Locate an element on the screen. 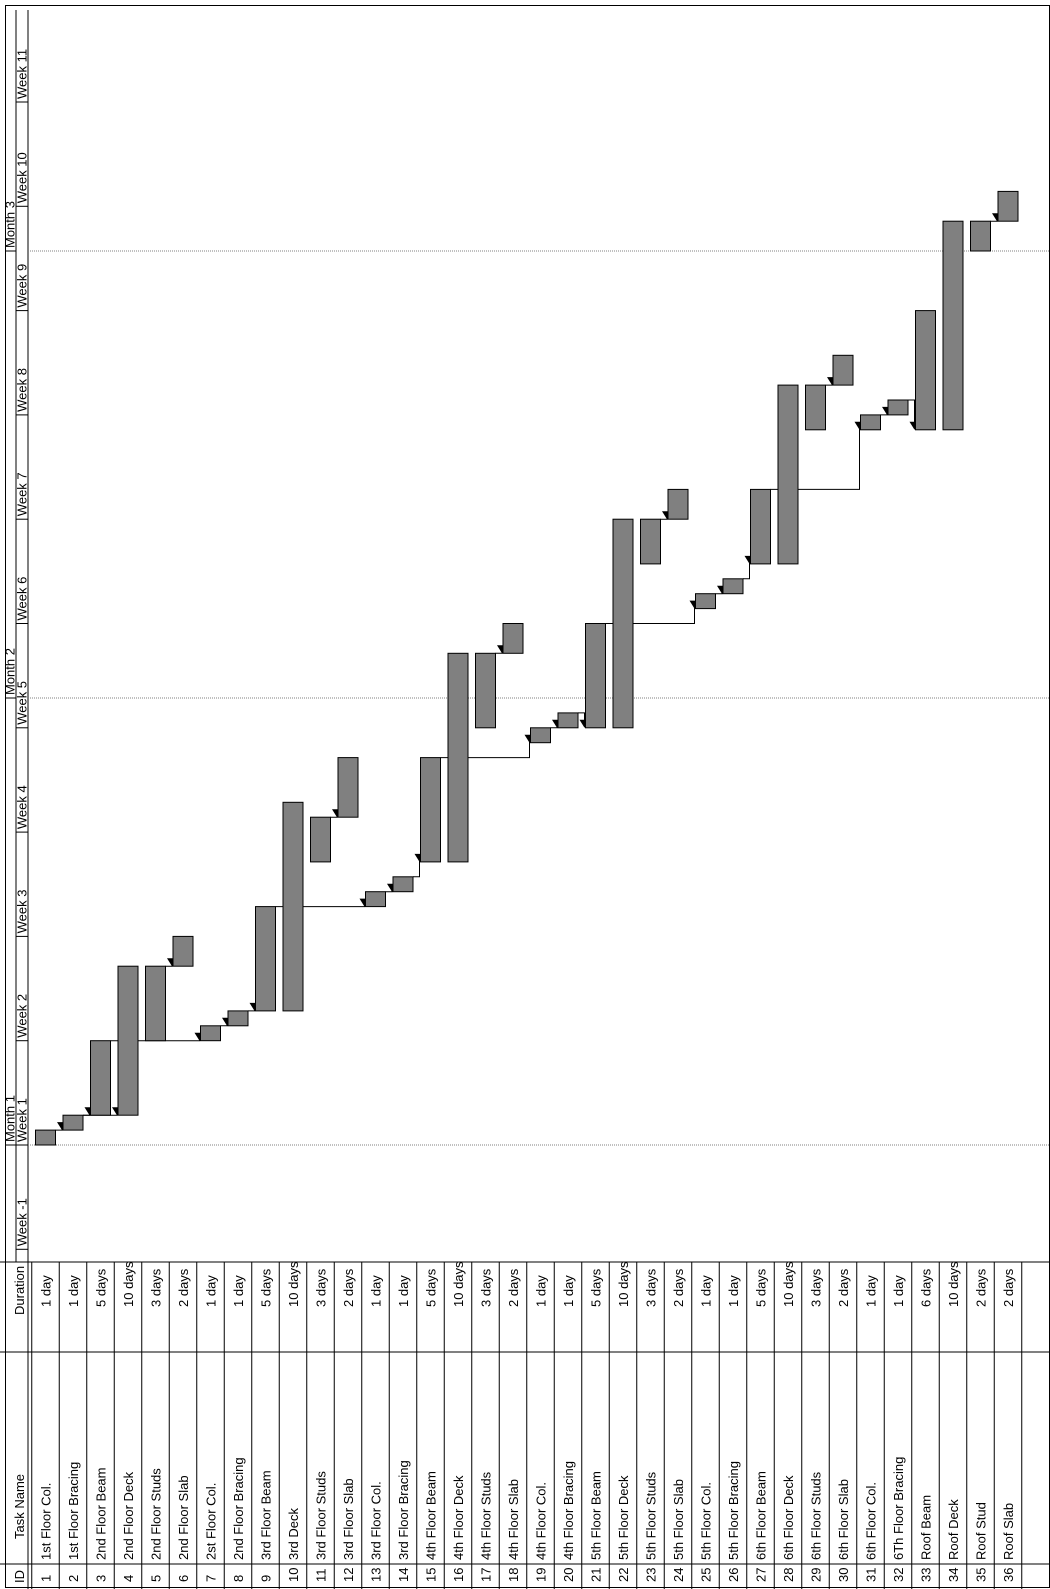 This screenshot has height=1589, width=1050. task-duration: 6 days is located at coordinates (926, 1287).